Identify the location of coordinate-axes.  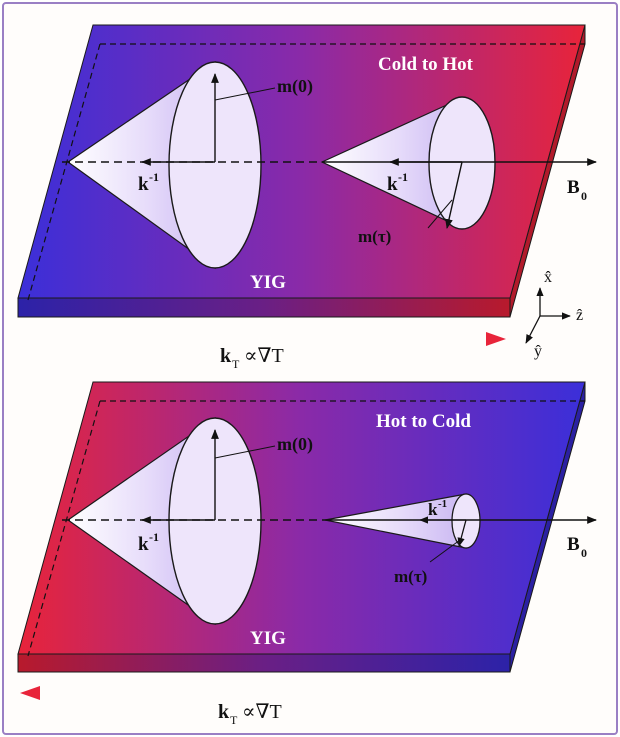
(548, 315).